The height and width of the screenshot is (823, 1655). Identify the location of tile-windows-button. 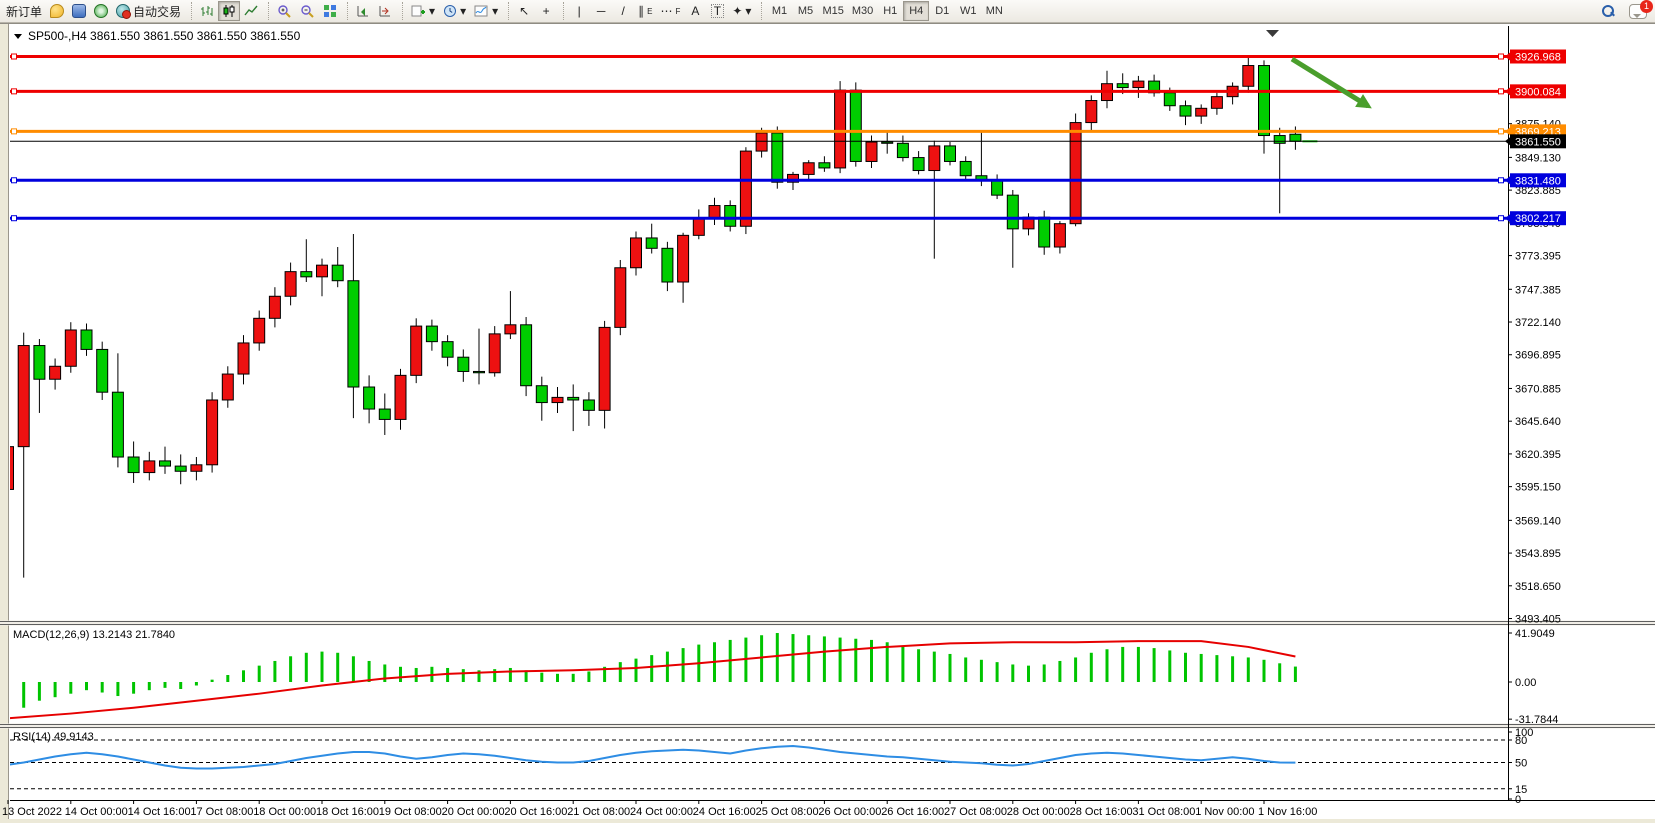
(330, 11).